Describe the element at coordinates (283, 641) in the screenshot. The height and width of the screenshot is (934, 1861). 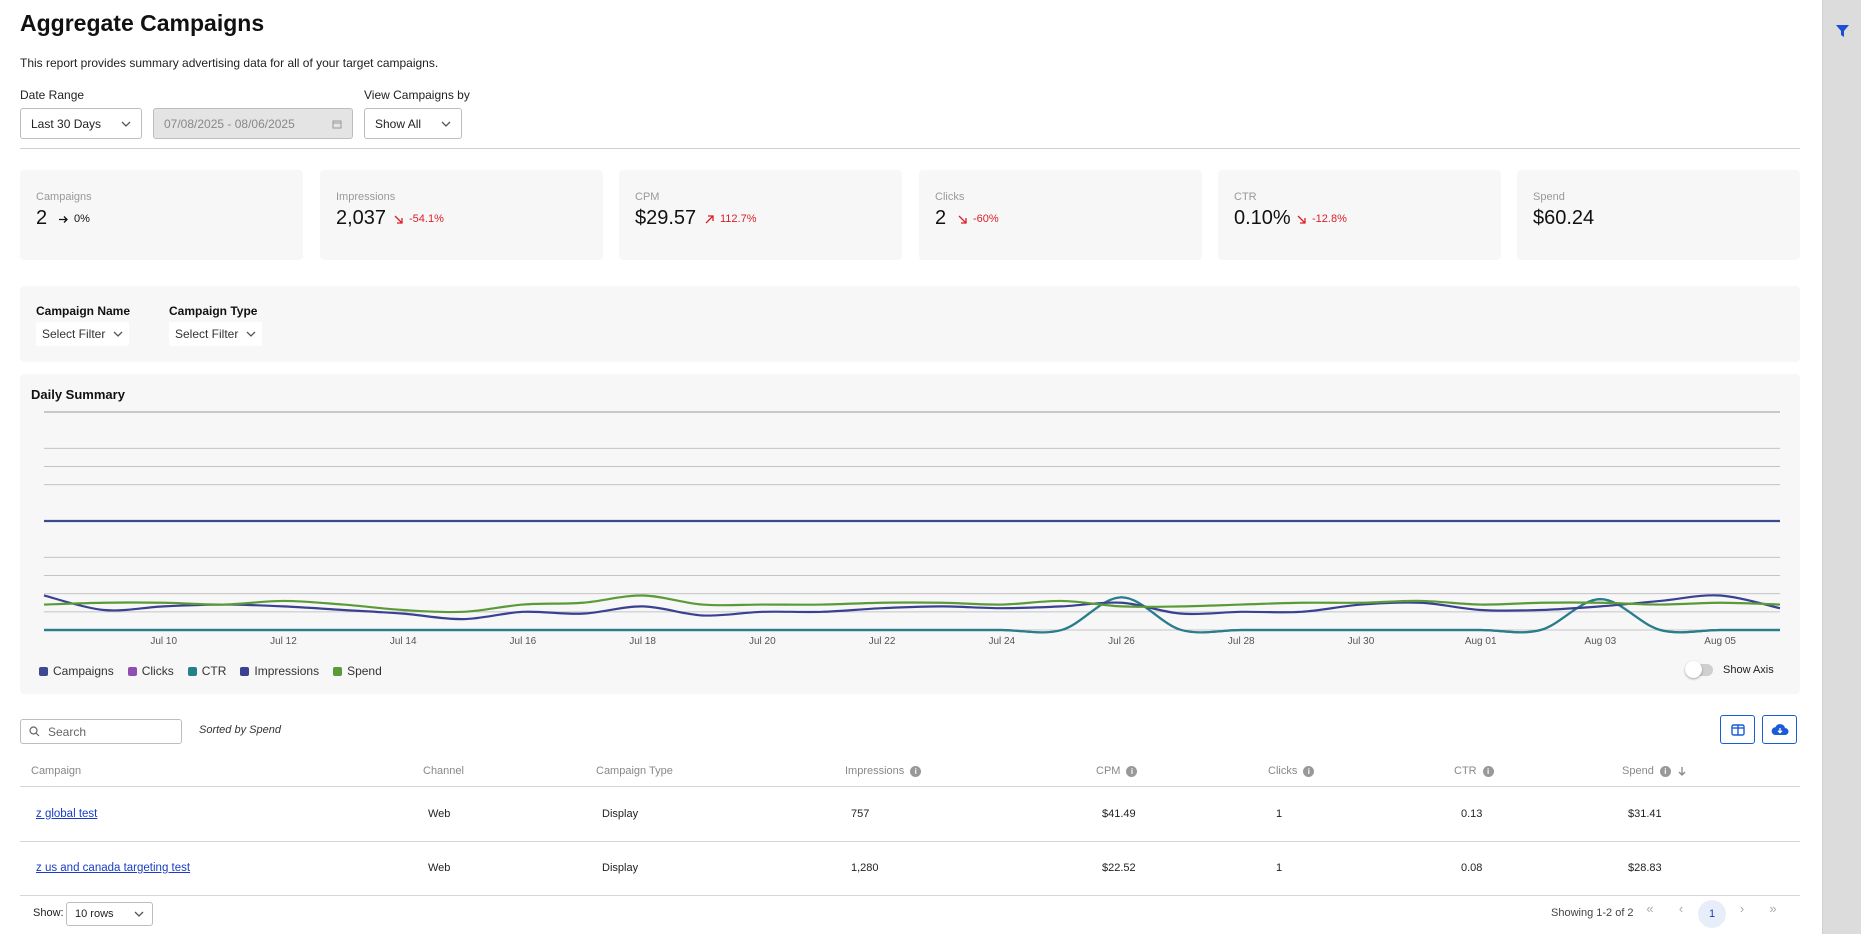
I see `x-tick-label: Jul 12` at that location.